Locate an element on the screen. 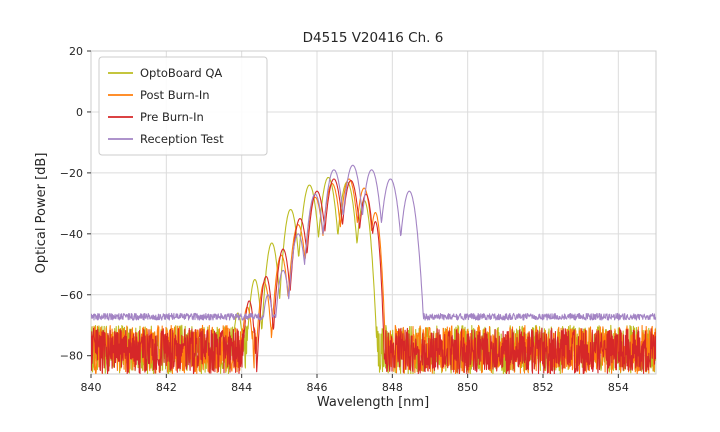 The width and height of the screenshot is (720, 432). x-tick-label: 854 is located at coordinates (618, 387).